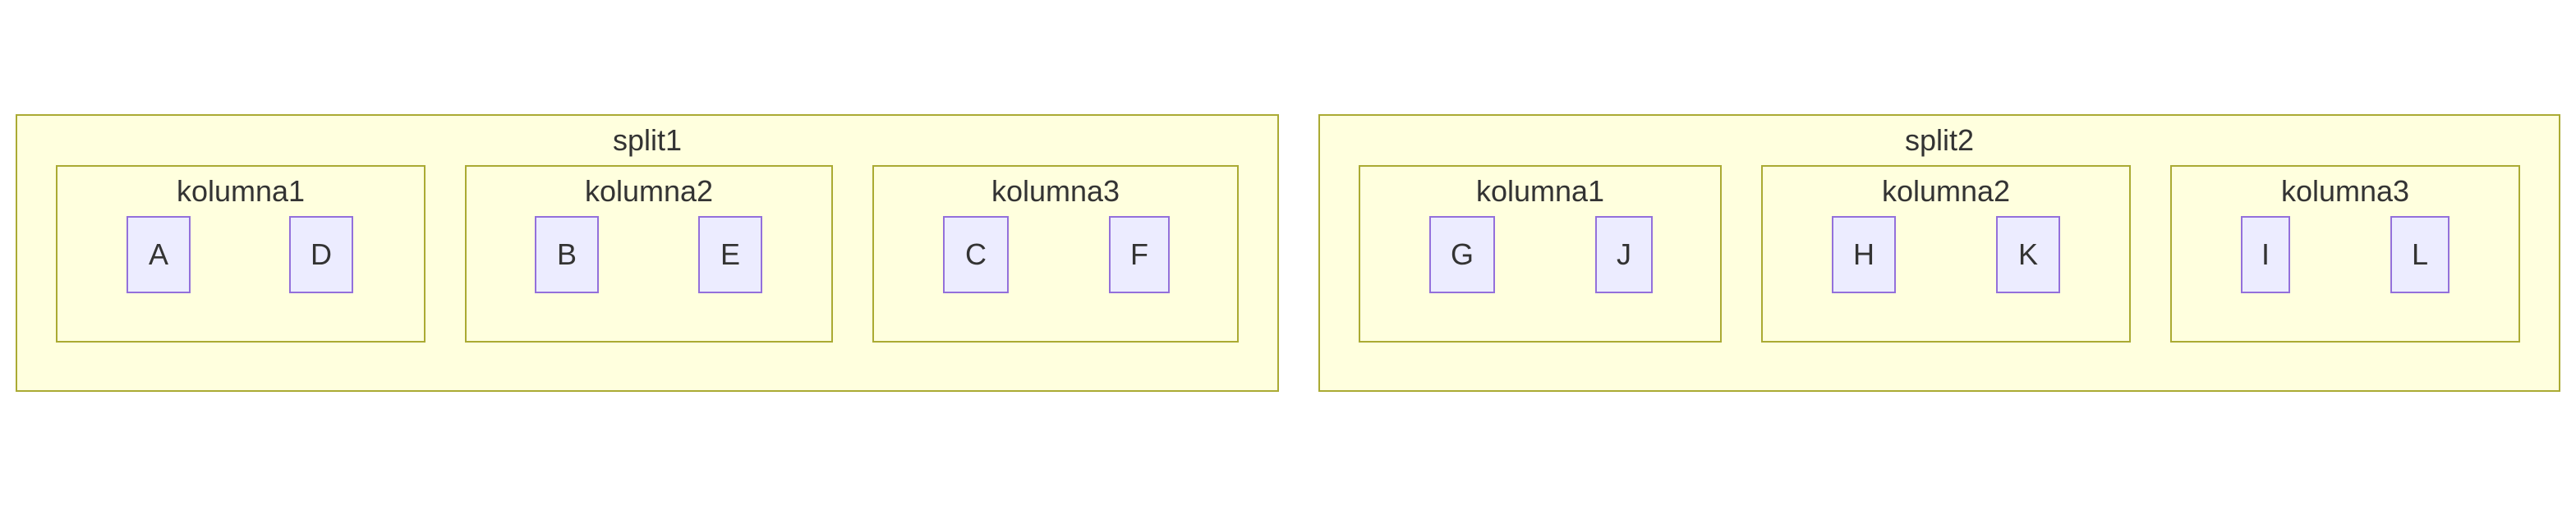 This screenshot has height=506, width=2576. What do you see at coordinates (2420, 254) in the screenshot?
I see `node-l: L` at bounding box center [2420, 254].